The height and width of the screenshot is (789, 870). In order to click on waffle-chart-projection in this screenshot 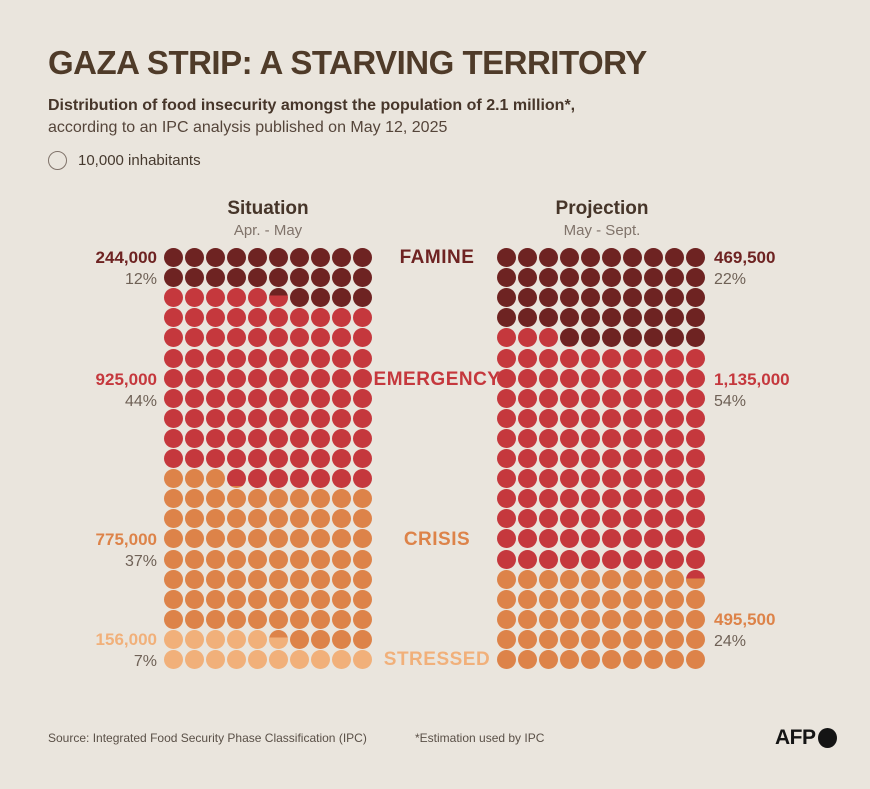, I will do `click(602, 459)`.